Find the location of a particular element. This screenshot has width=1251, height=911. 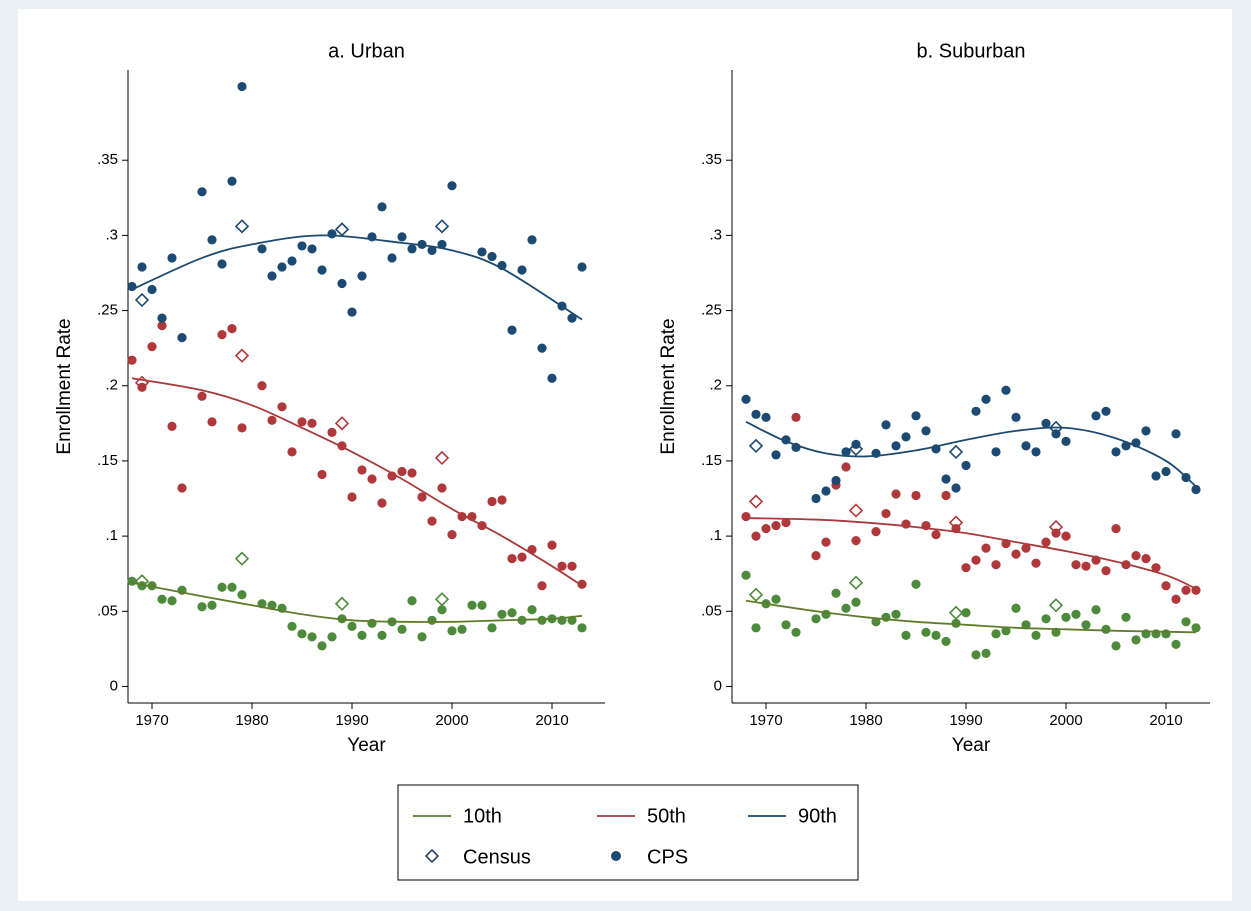

y-tick-label: 0 is located at coordinates (718, 685).